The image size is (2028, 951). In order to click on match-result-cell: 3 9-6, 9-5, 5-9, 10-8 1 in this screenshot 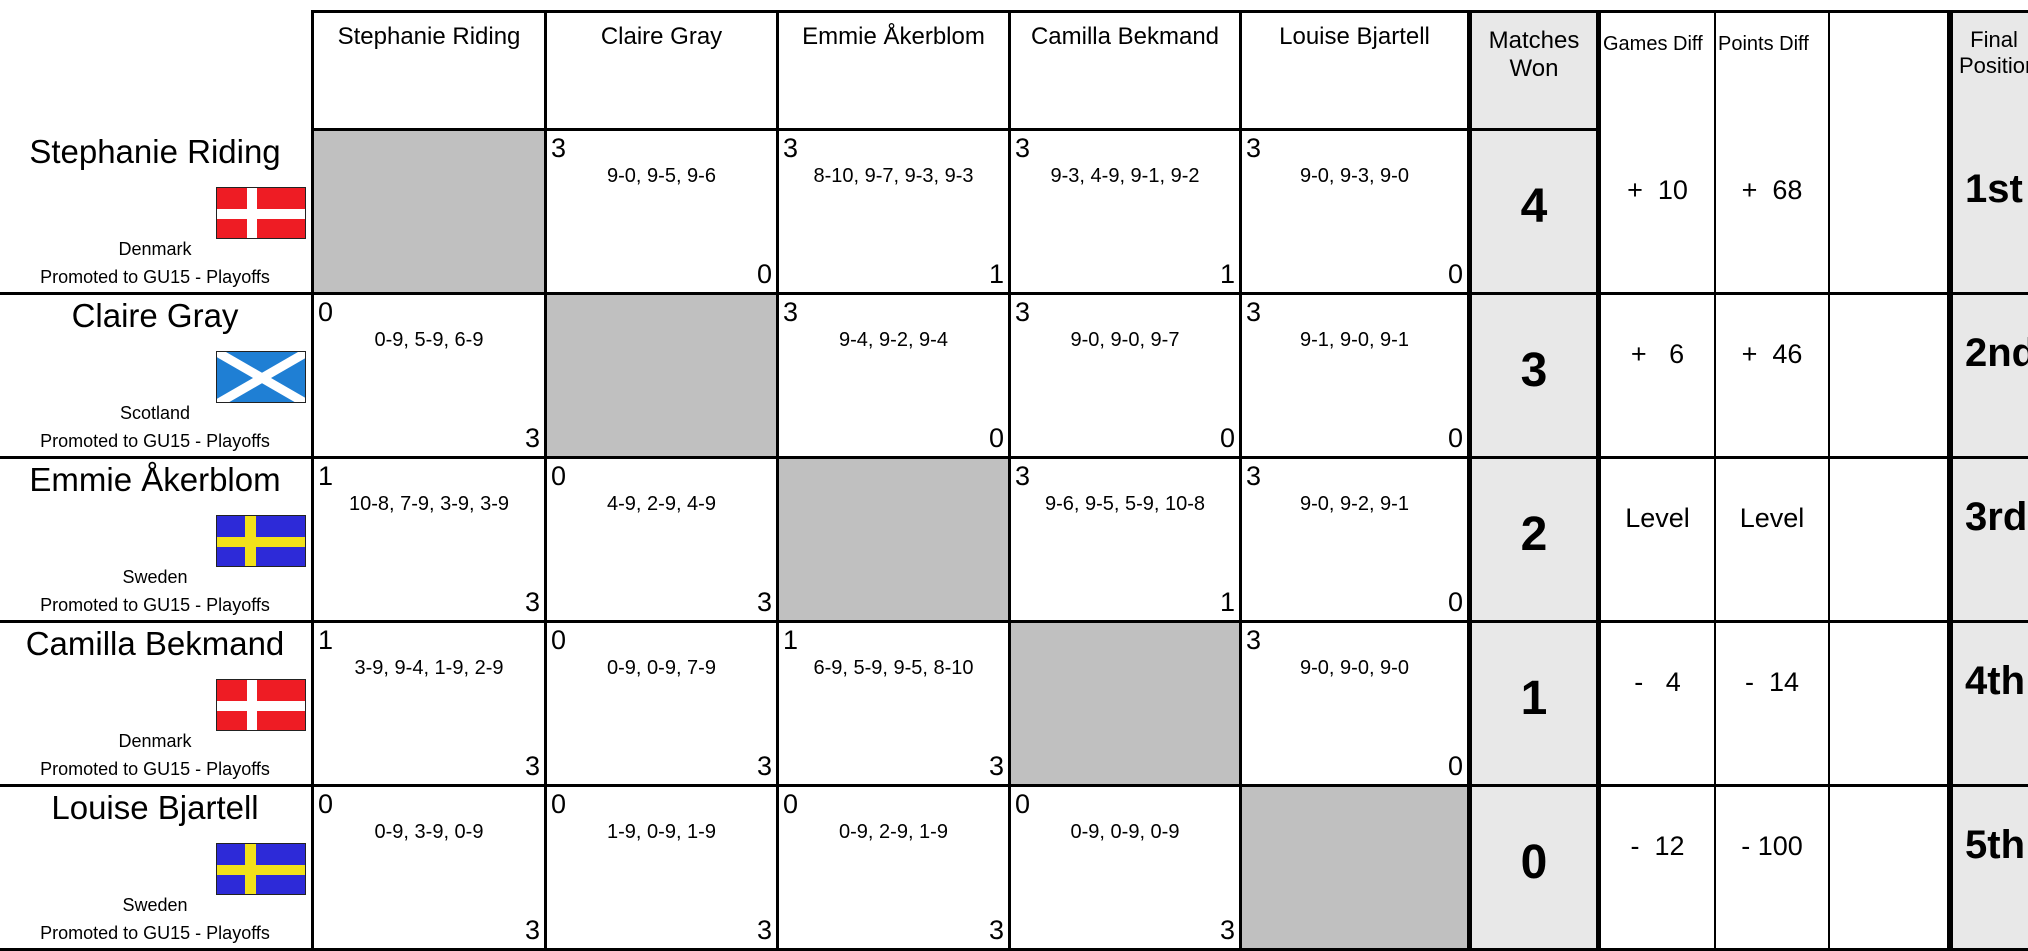, I will do `click(1123, 541)`.